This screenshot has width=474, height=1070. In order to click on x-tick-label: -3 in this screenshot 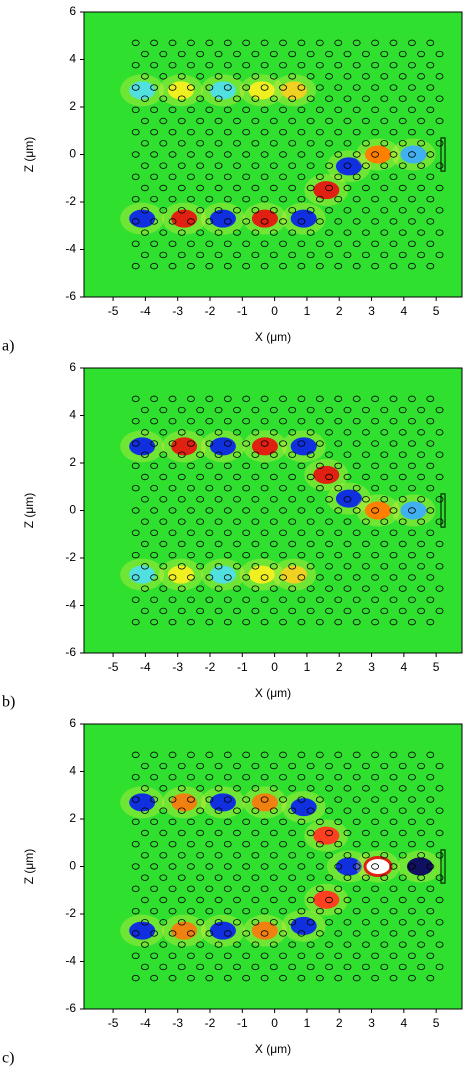, I will do `click(177, 311)`.